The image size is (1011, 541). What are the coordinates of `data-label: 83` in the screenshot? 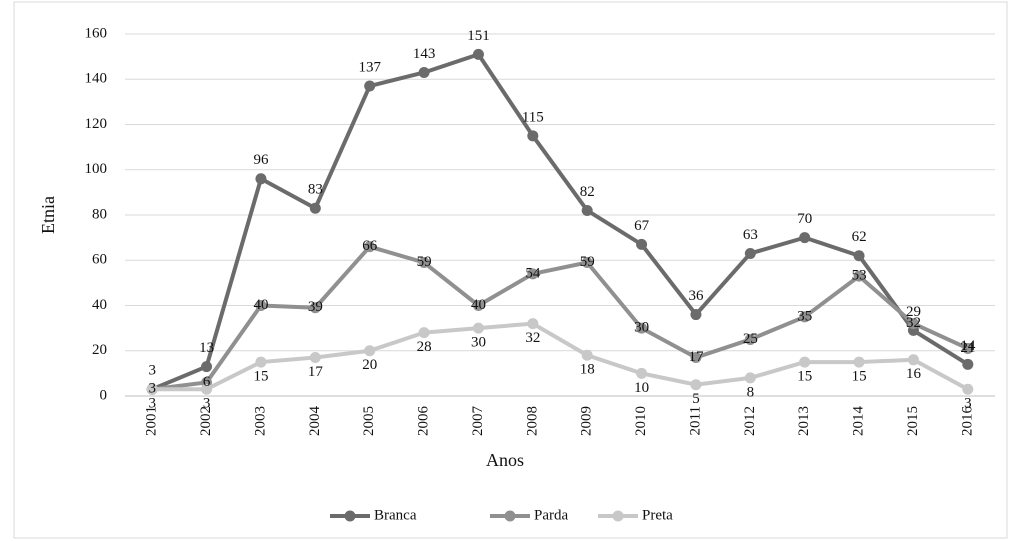 It's located at (315, 190).